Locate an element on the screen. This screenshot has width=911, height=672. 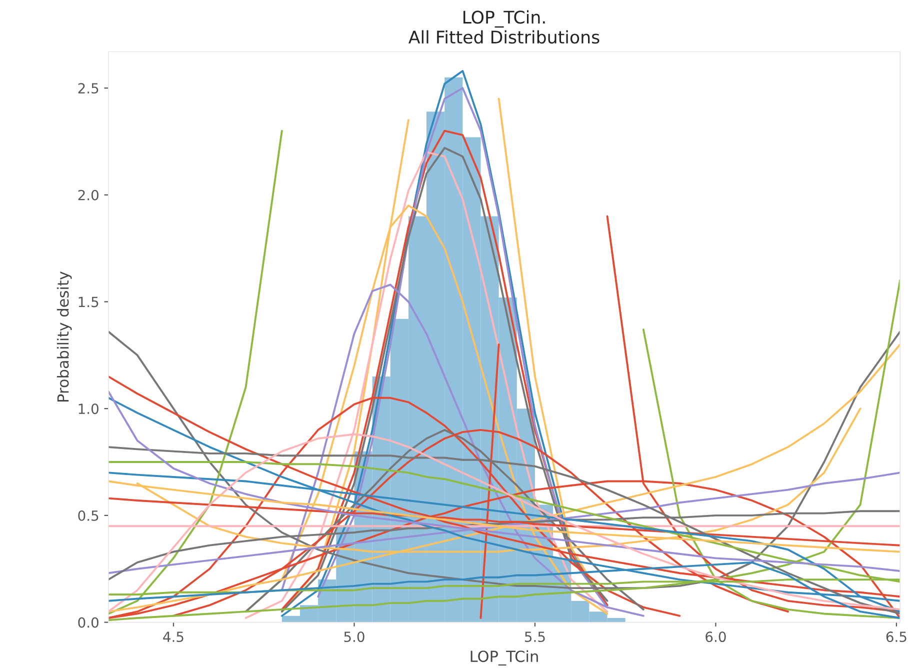
y-tick-label: 2.5 is located at coordinates (88, 88).